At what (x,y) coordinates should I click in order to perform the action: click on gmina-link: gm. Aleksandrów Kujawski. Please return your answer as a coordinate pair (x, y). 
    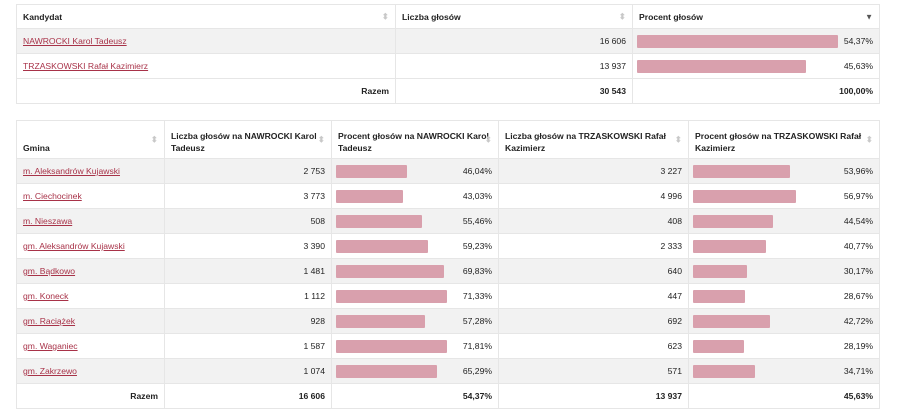
    Looking at the image, I should click on (74, 246).